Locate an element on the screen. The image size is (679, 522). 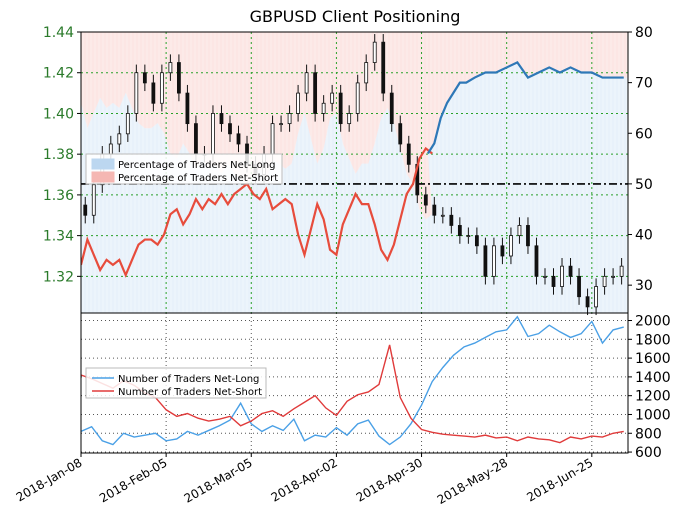
right-axis-tick-label: 80 is located at coordinates (644, 33).